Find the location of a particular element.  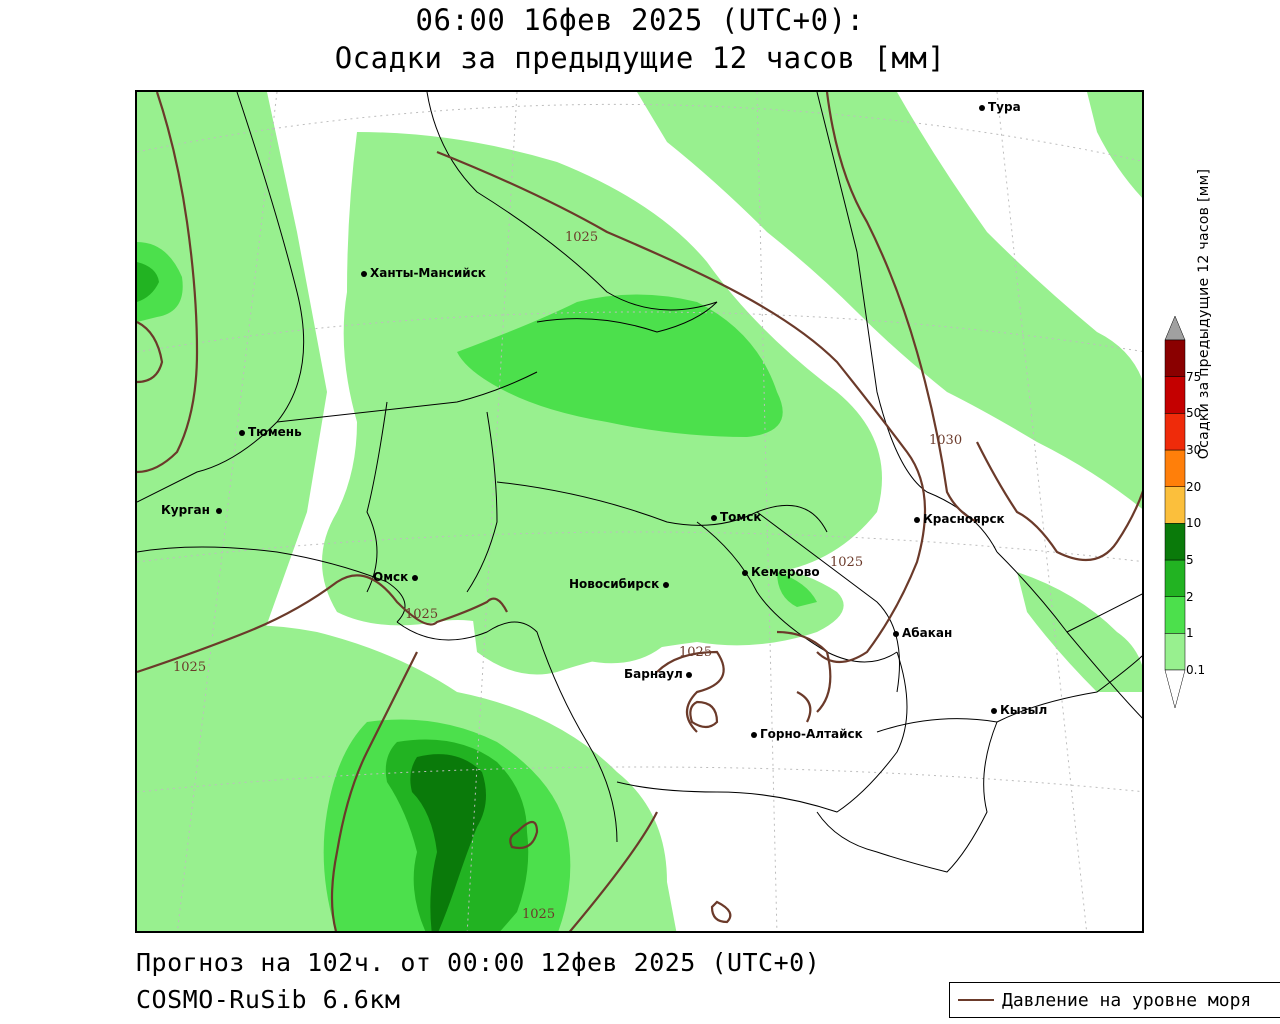

city-gorno-altaysk: Горно-Алтайск is located at coordinates (807, 734).